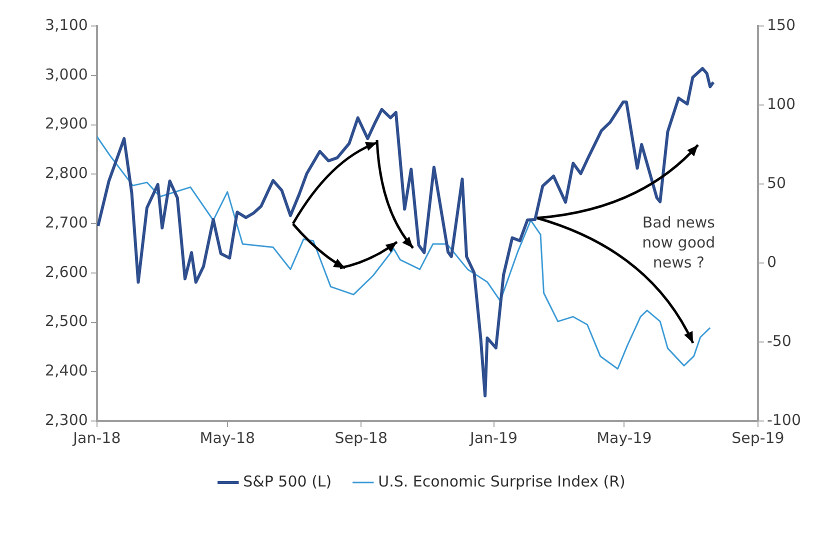  Describe the element at coordinates (781, 25) in the screenshot. I see `y2-tick-label: 150` at that location.